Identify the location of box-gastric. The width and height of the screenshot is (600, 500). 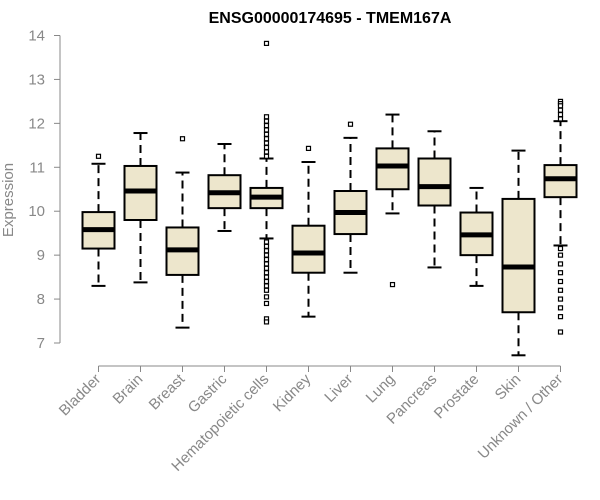
(224, 187).